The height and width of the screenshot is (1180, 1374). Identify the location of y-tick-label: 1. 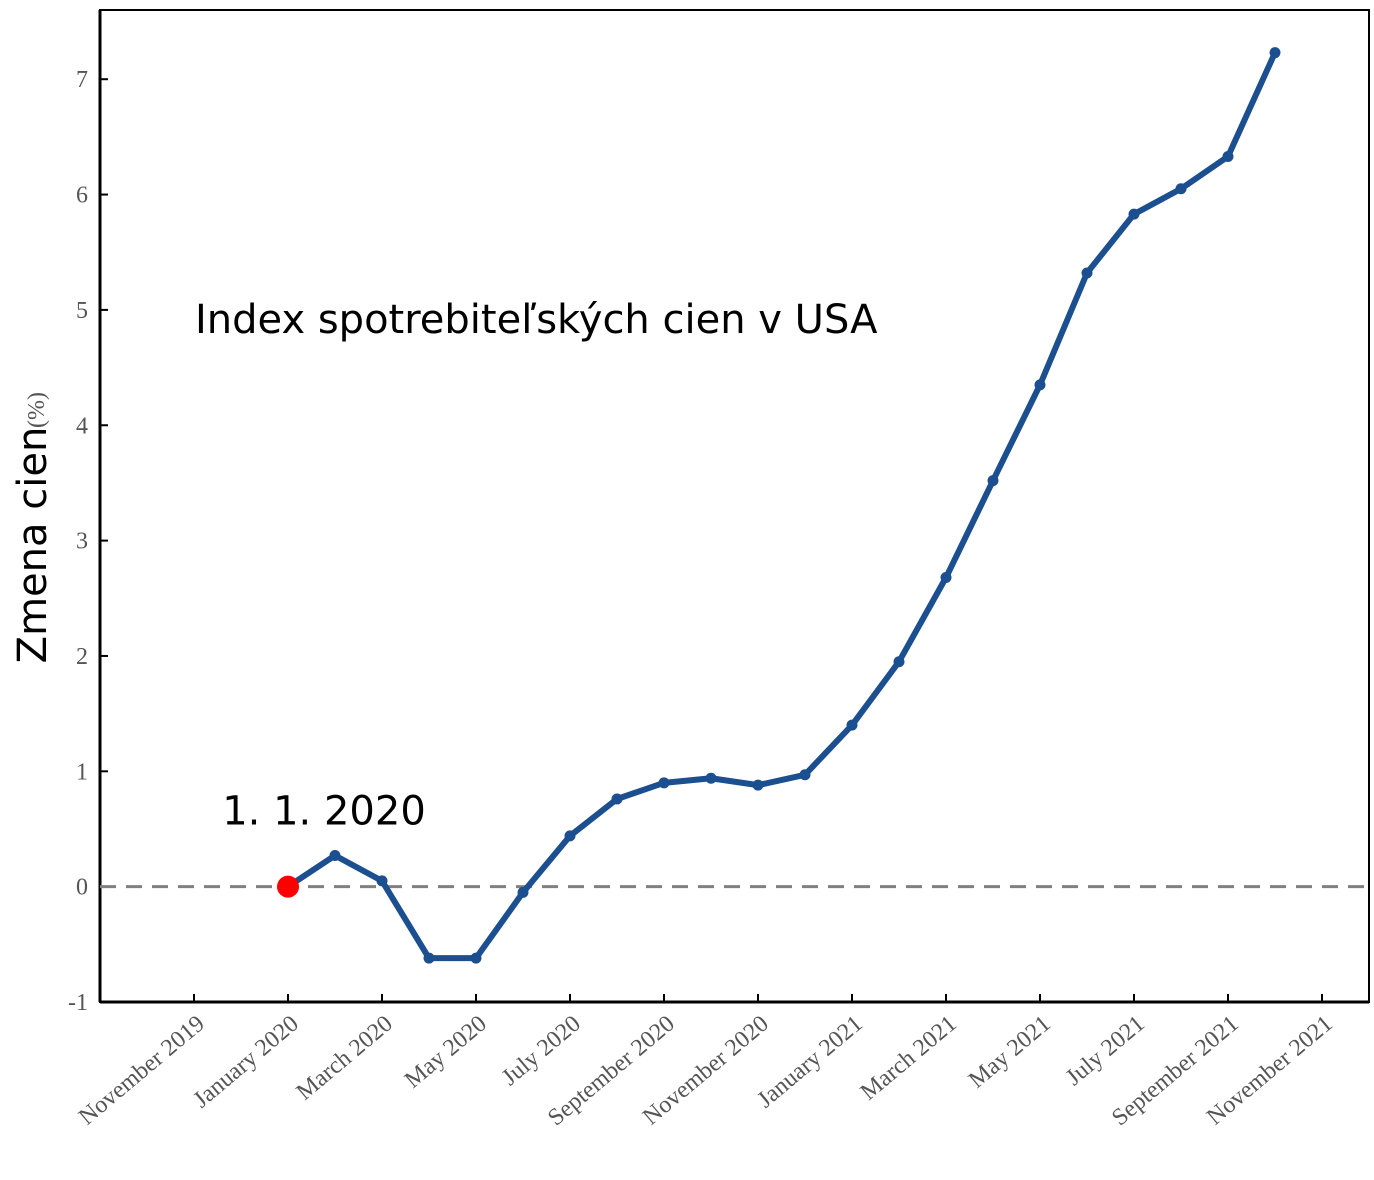
(82, 772).